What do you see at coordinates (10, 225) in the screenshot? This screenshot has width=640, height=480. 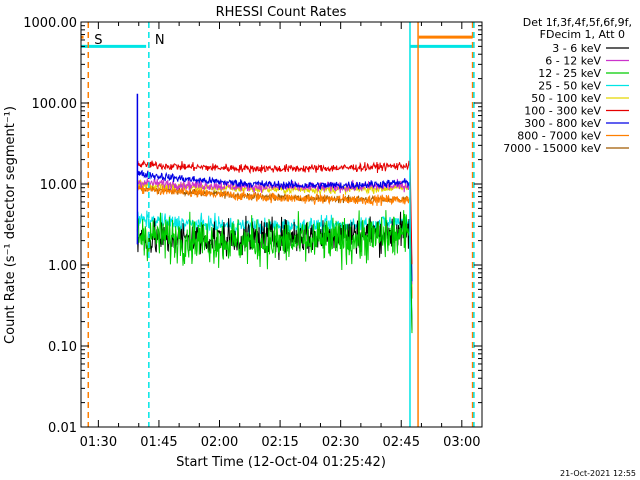 I see `y-axis-label: Count Rate (s⁻¹ detector segment⁻¹)` at bounding box center [10, 225].